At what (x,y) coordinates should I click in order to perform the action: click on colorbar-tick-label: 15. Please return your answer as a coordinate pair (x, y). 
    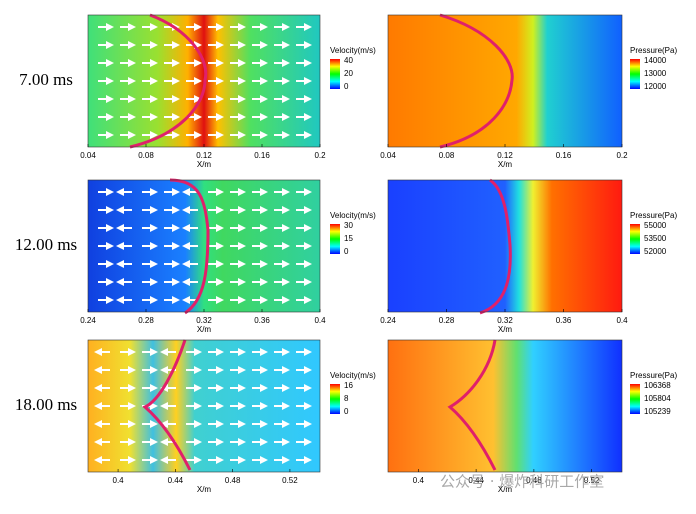
    Looking at the image, I should click on (348, 238).